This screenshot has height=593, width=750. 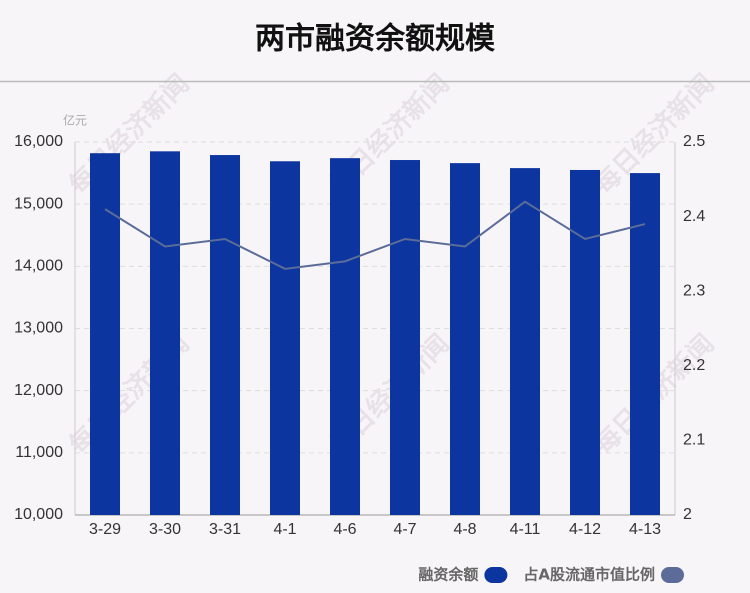 I want to click on x-tick-label: 4-7, so click(x=404, y=529).